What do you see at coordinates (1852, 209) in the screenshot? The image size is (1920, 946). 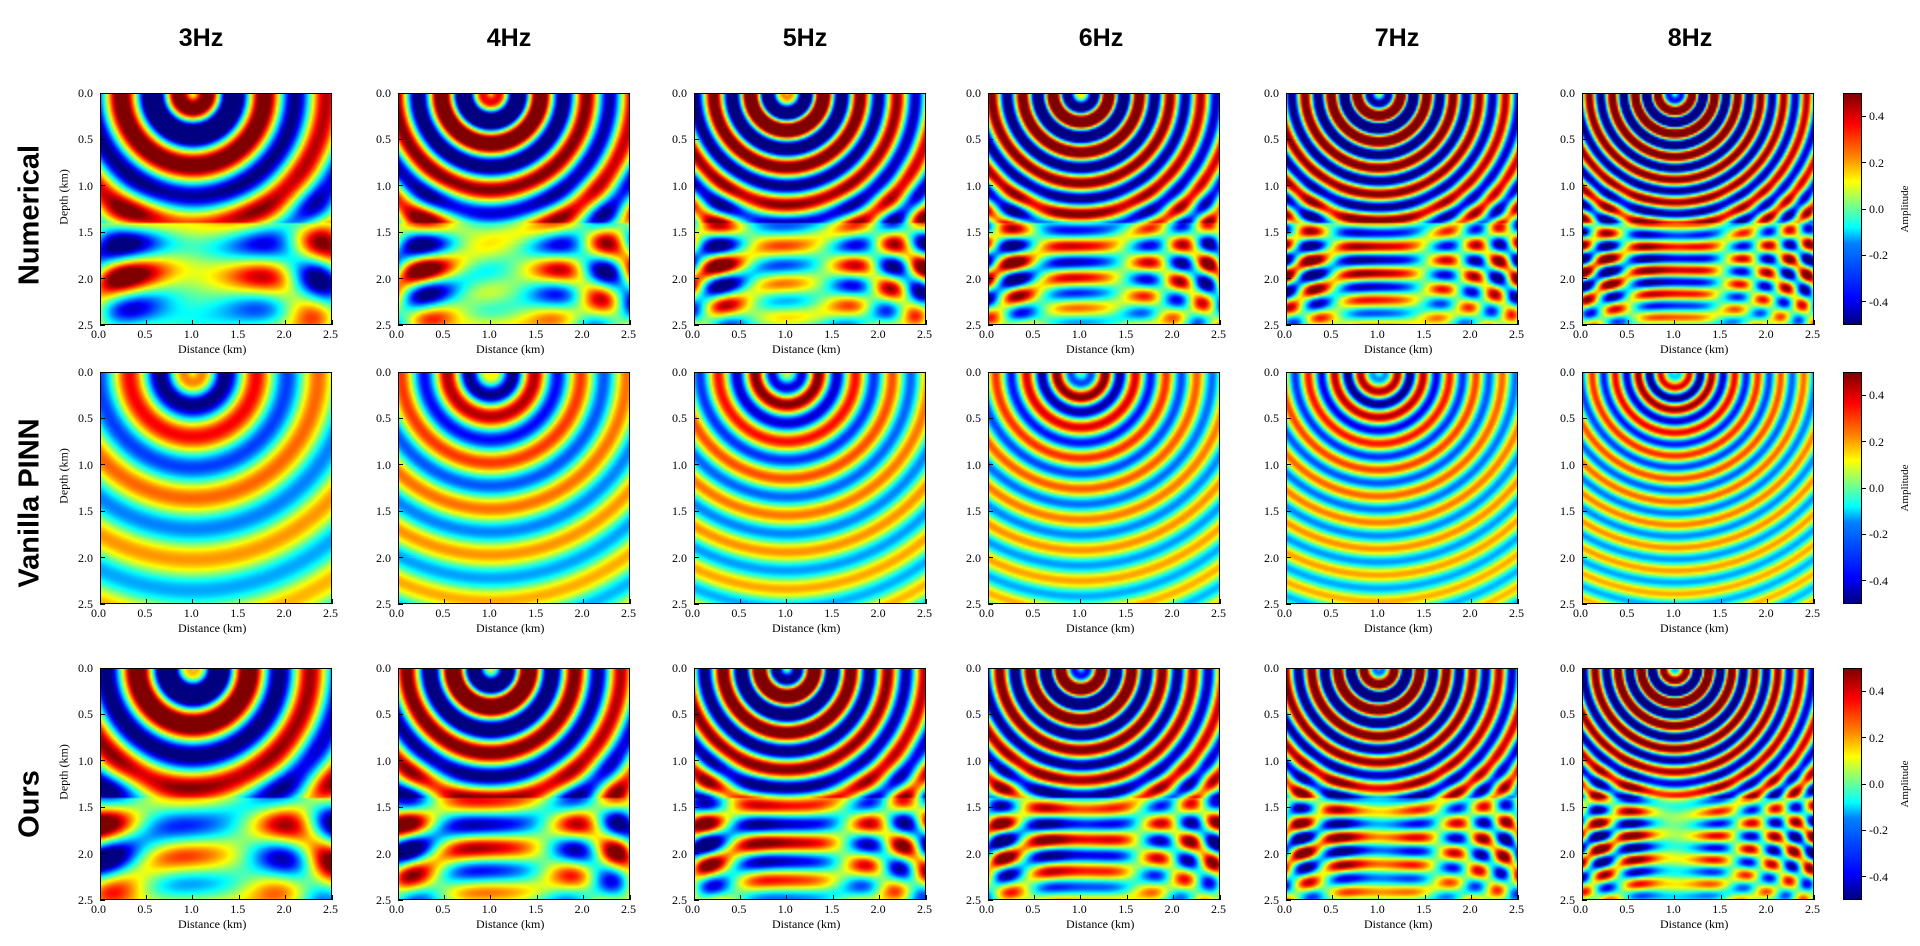 I see `colorbar` at bounding box center [1852, 209].